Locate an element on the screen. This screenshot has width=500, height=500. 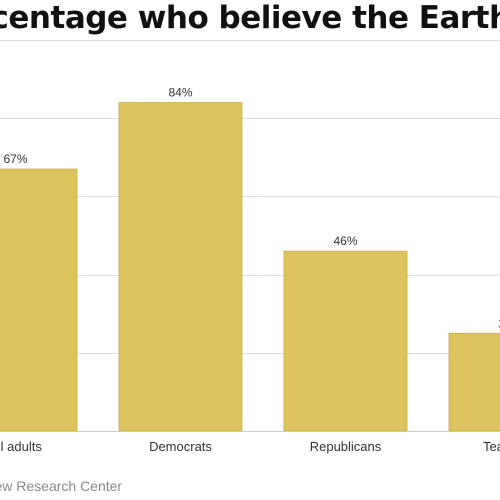
value-label: 84% is located at coordinates (180, 93).